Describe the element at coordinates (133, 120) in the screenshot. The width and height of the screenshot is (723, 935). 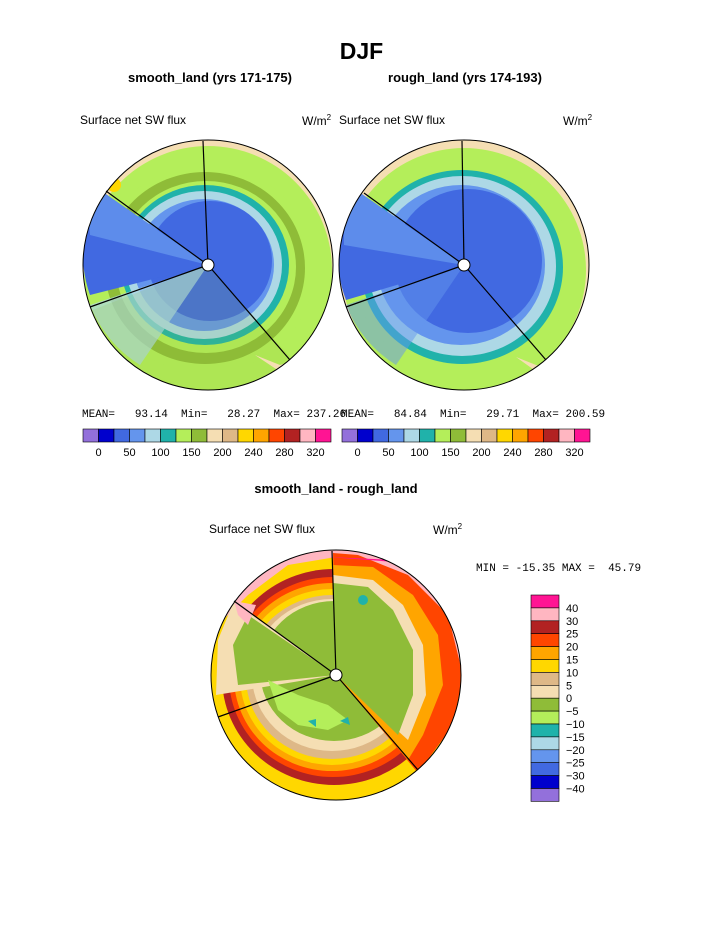
I see `panel-left-label-smooth: Surface net SW flux` at that location.